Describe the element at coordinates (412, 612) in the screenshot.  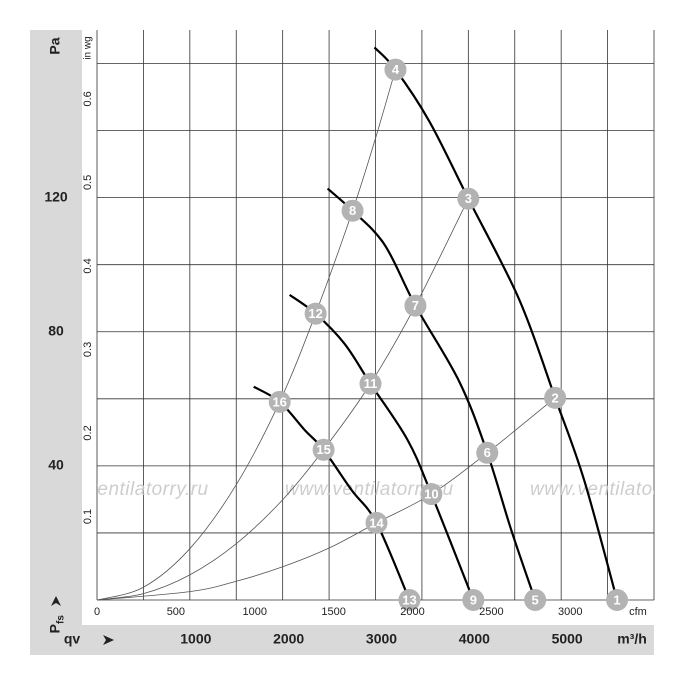
I see `x2-tick-label: 2000` at that location.